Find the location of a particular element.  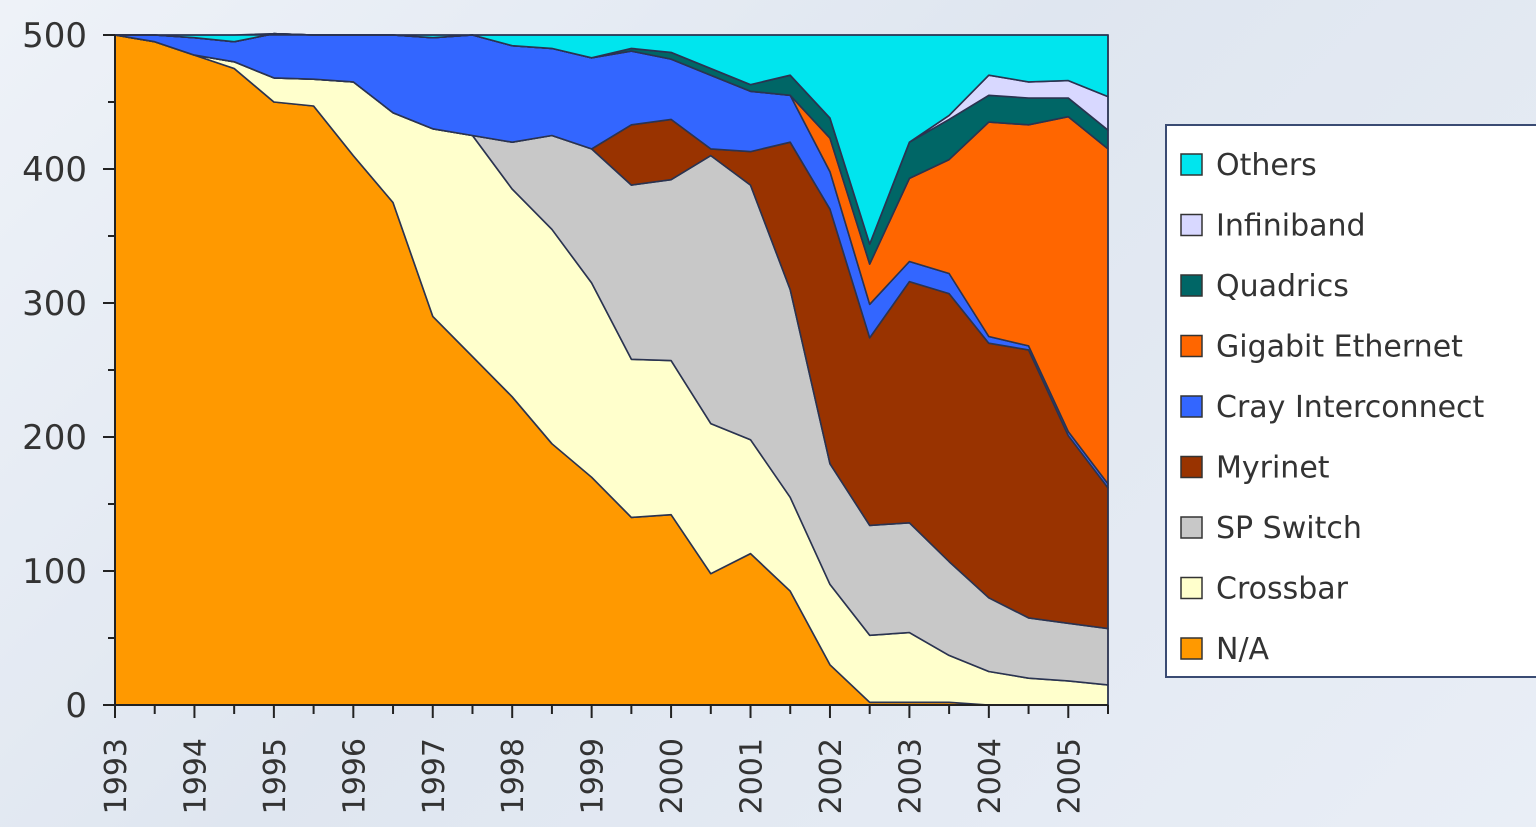

x-tick-label: 1995 is located at coordinates (275, 776).